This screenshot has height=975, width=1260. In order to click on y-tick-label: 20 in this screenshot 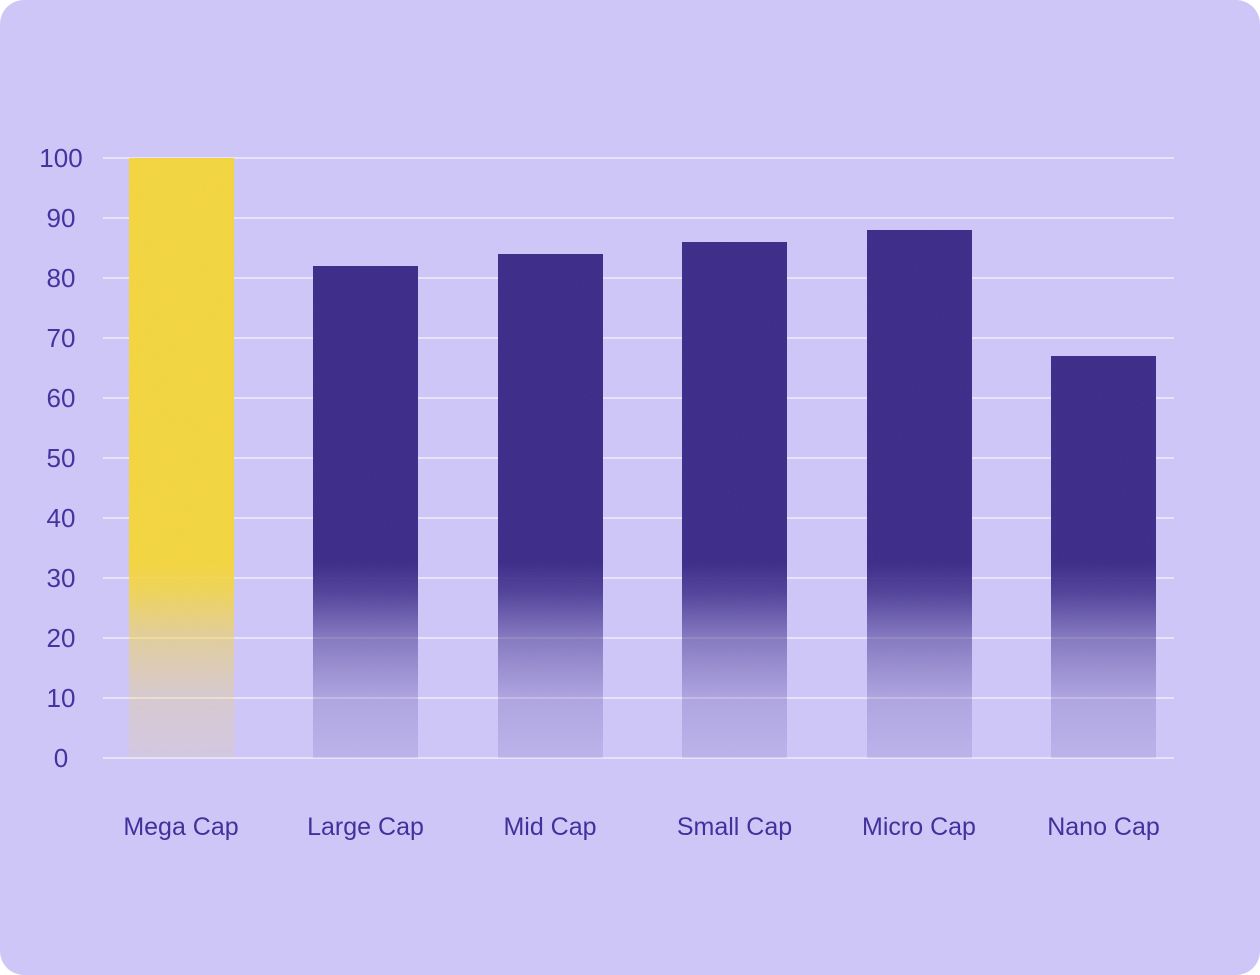, I will do `click(61, 638)`.